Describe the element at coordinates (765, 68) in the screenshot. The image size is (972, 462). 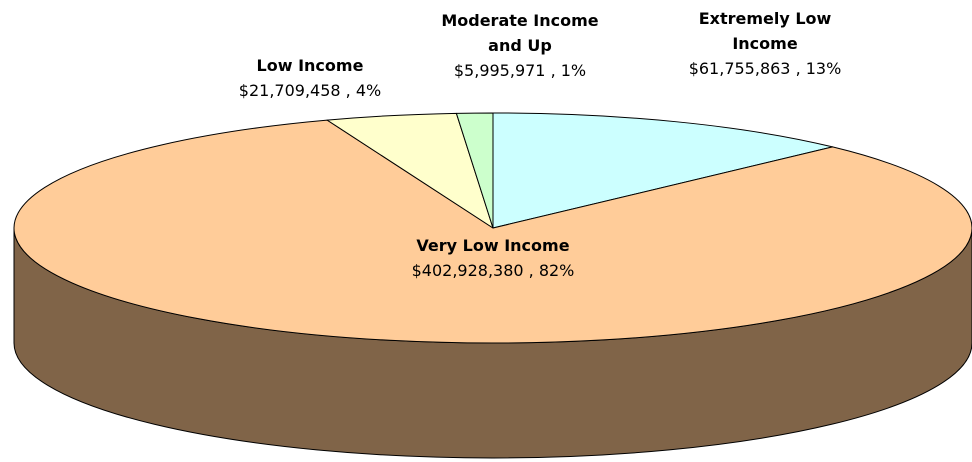
I see `value-label: $61,755,863 , 13%` at that location.